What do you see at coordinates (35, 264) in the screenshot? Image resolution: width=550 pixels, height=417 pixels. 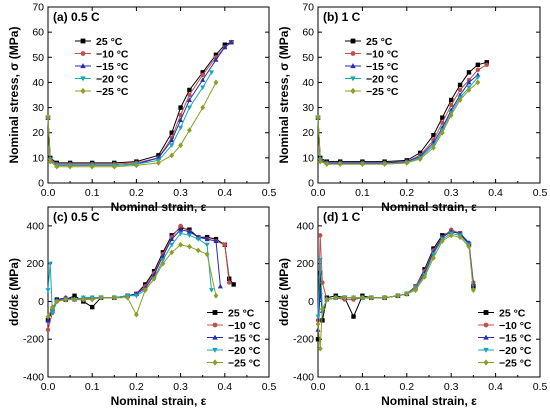 I see `y-tick-label: 200` at bounding box center [35, 264].